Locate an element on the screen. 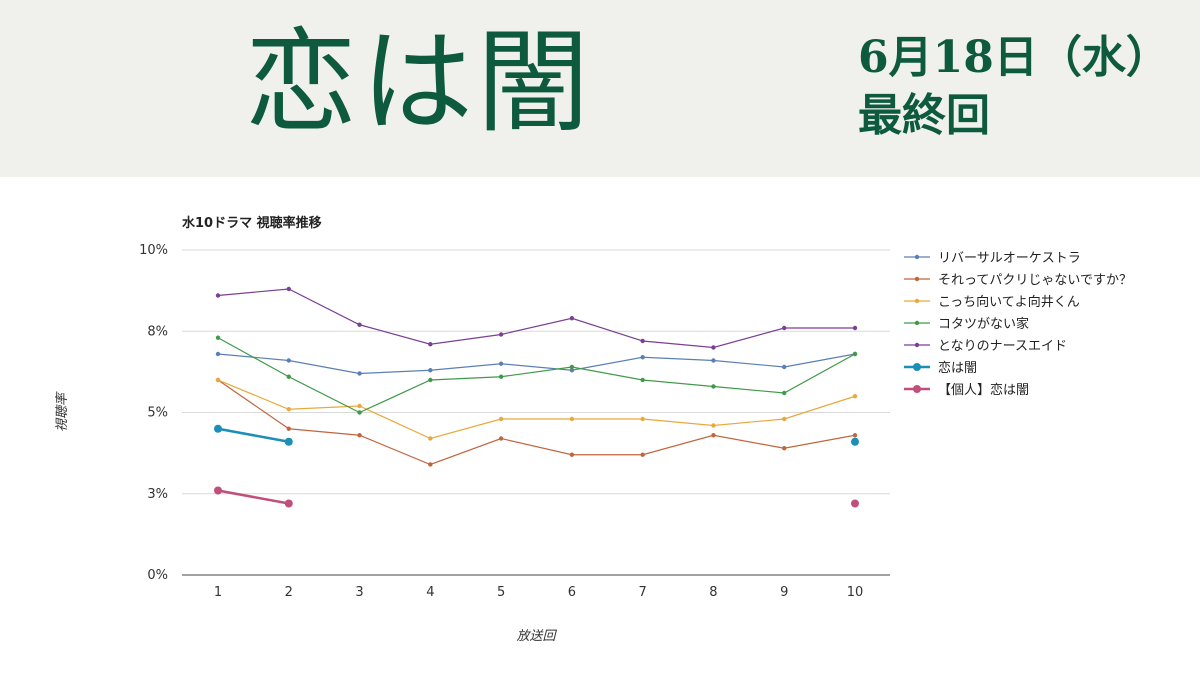 The image size is (1200, 675). x-tick-label: 7 is located at coordinates (643, 592).